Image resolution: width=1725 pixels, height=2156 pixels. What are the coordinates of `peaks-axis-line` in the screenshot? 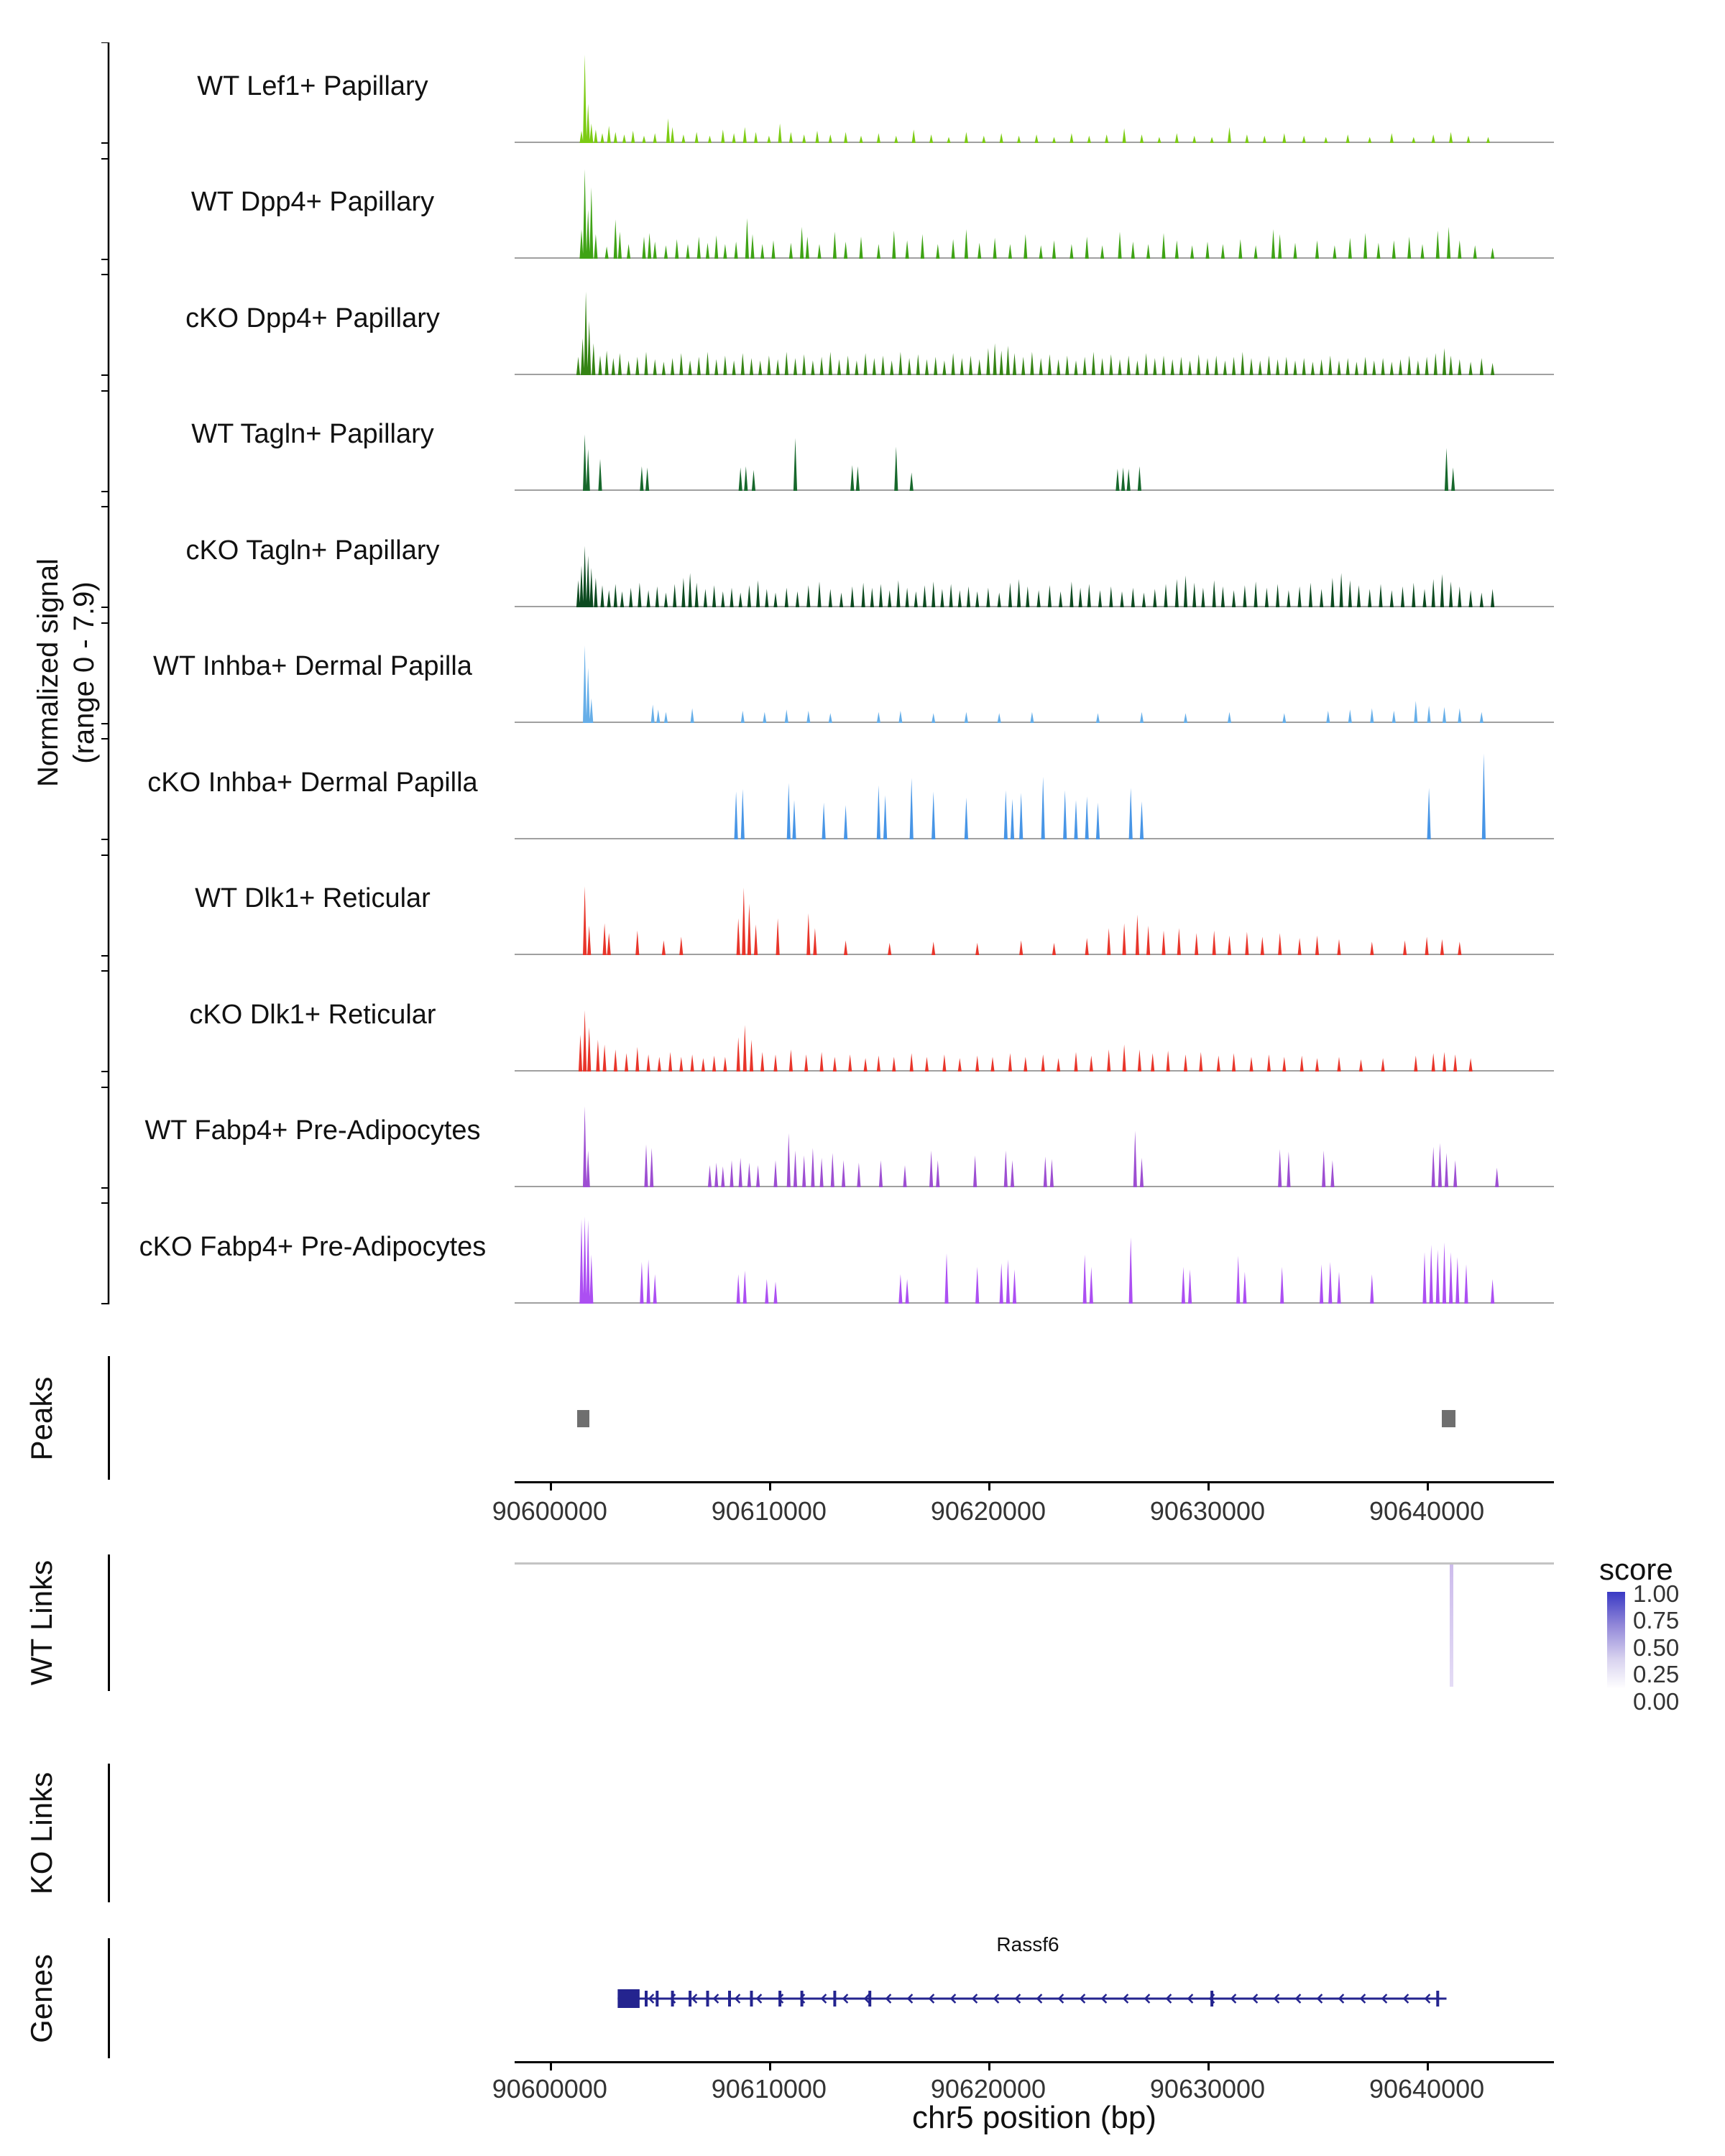 It's located at (109, 1418).